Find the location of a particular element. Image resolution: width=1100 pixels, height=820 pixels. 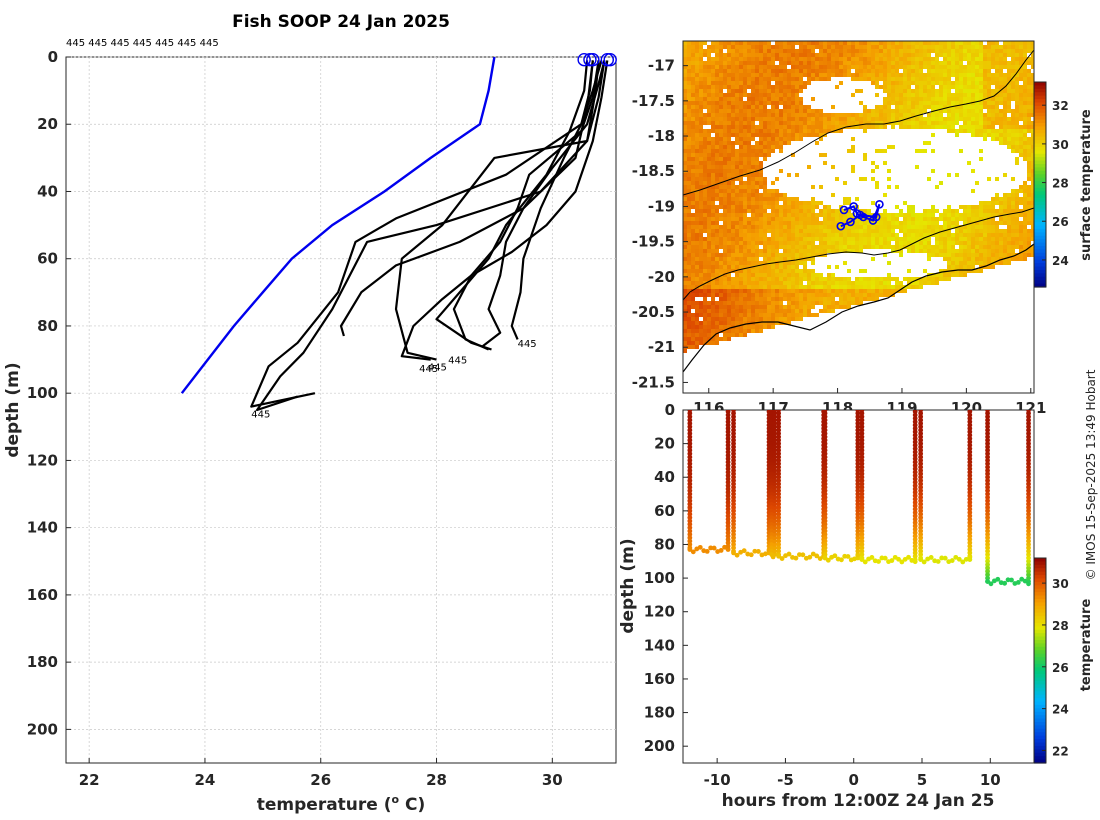

cast-line is located at coordinates (526, 205).